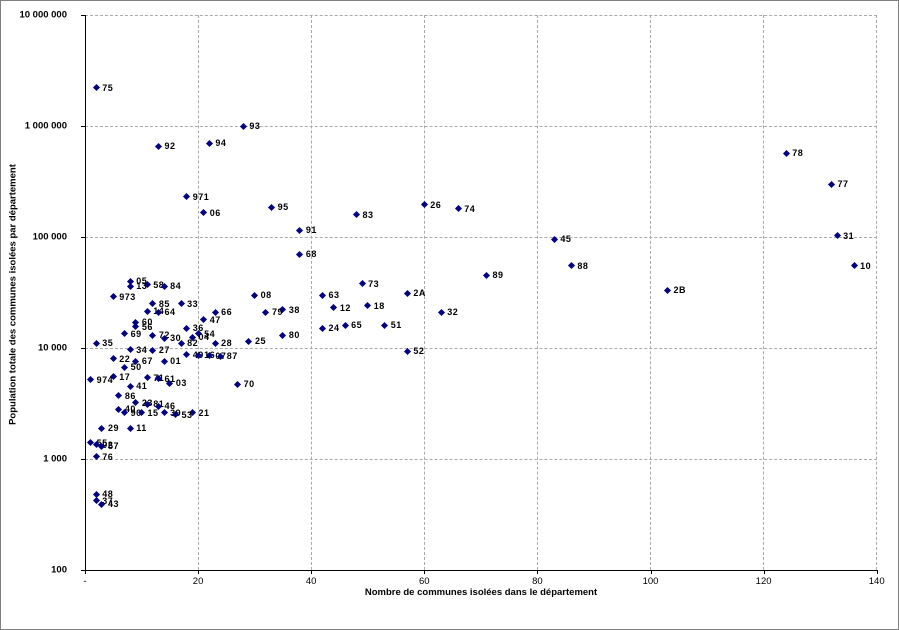  What do you see at coordinates (407, 293) in the screenshot?
I see `data-point-2A` at bounding box center [407, 293].